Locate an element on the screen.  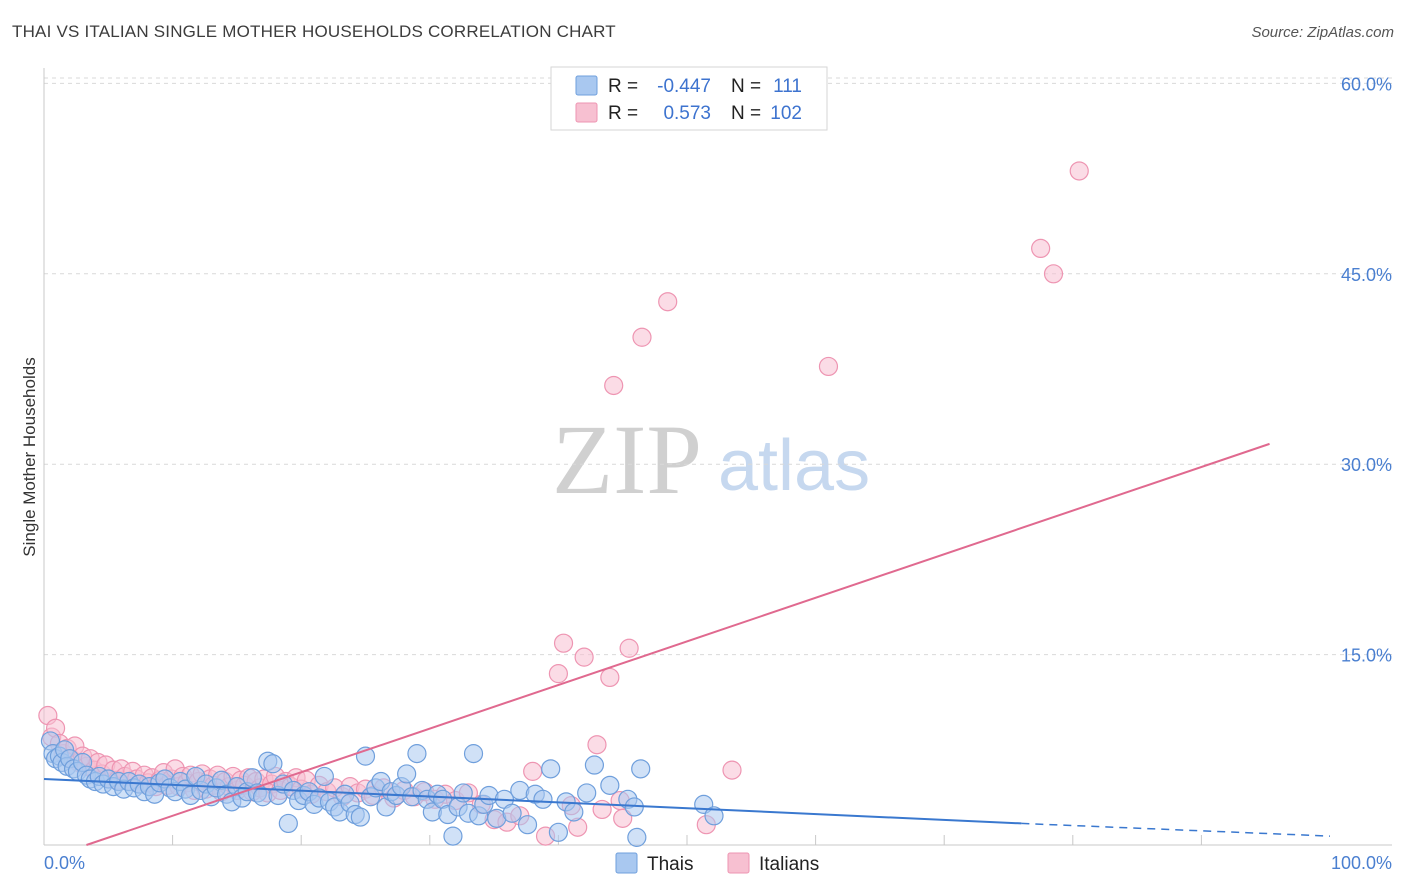
y-axis-title: Single Mother Households is located at coordinates (29, 456).